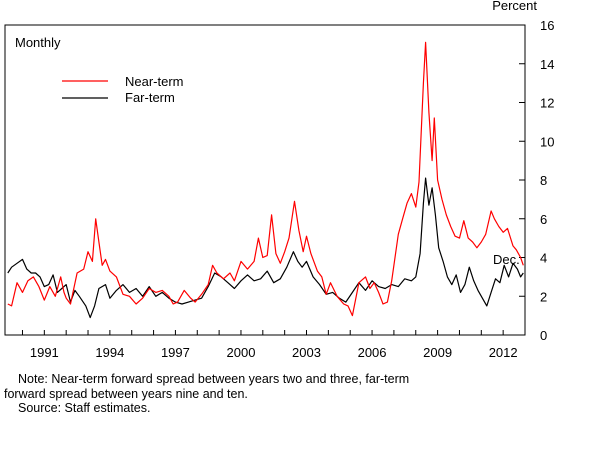 The image size is (600, 450). I want to click on legend-label-near-term: Near-term, so click(154, 81).